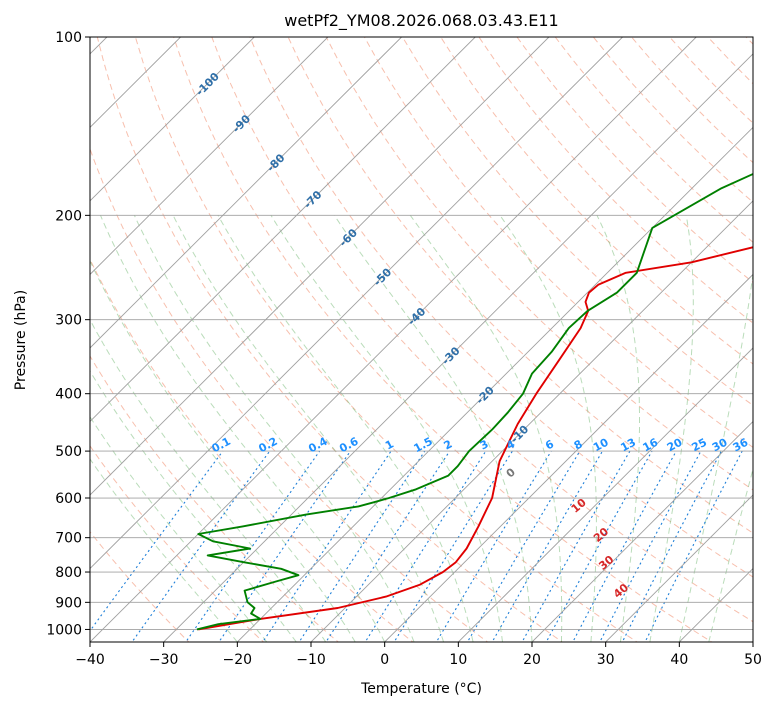  Describe the element at coordinates (601, 444) in the screenshot. I see `mixing-ratio-label: 10` at that location.